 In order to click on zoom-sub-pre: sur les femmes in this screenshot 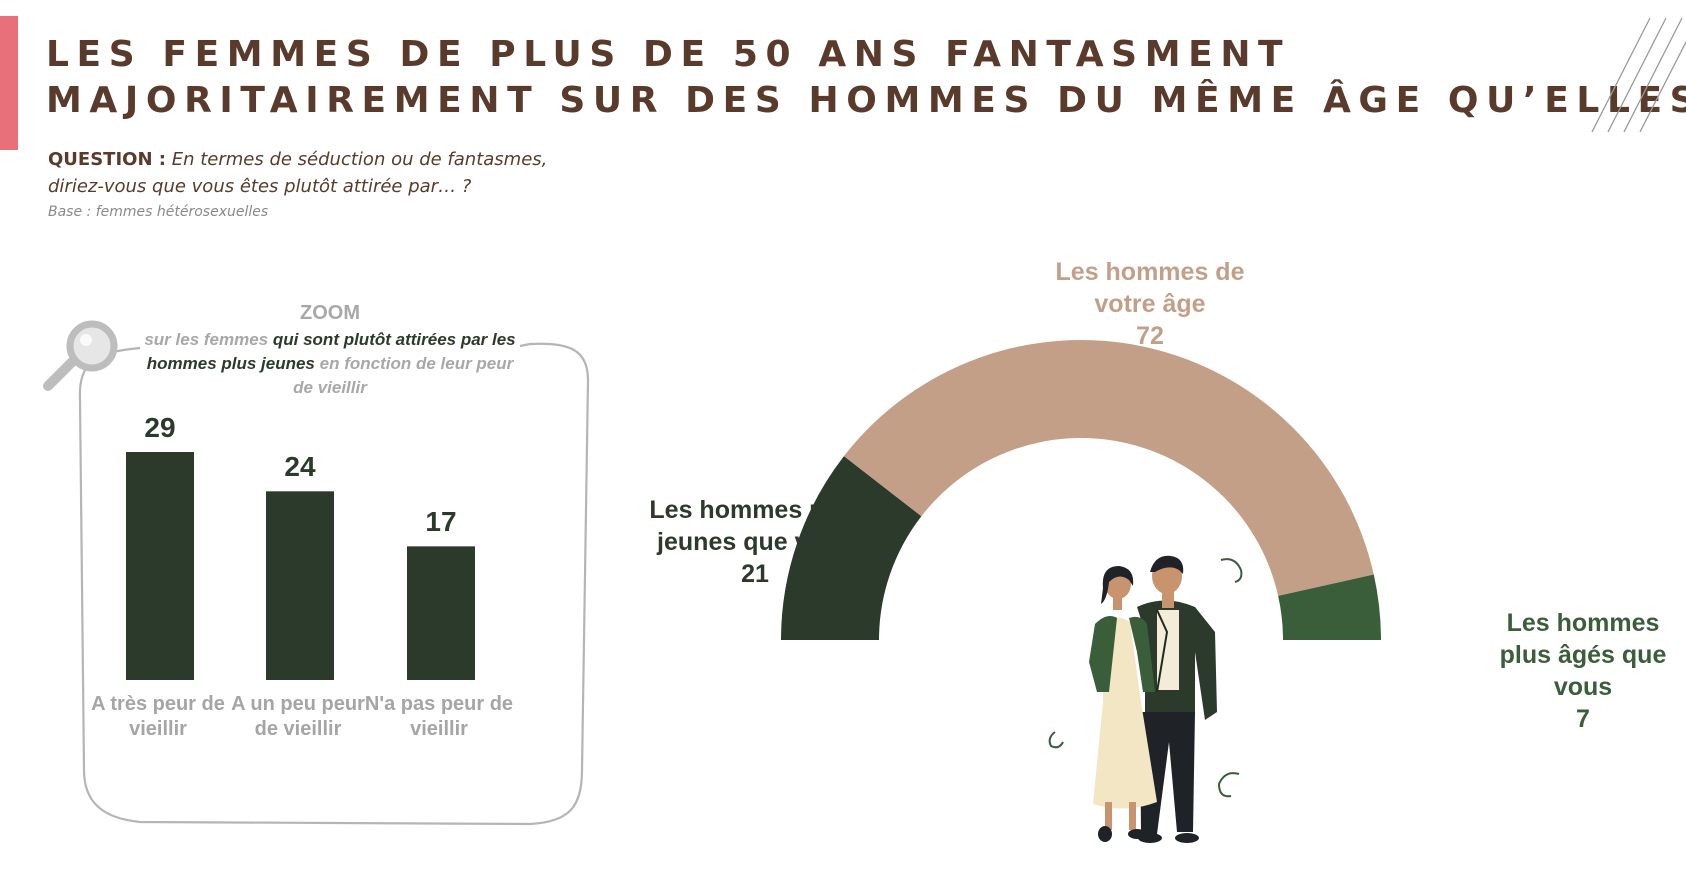, I will do `click(206, 339)`.